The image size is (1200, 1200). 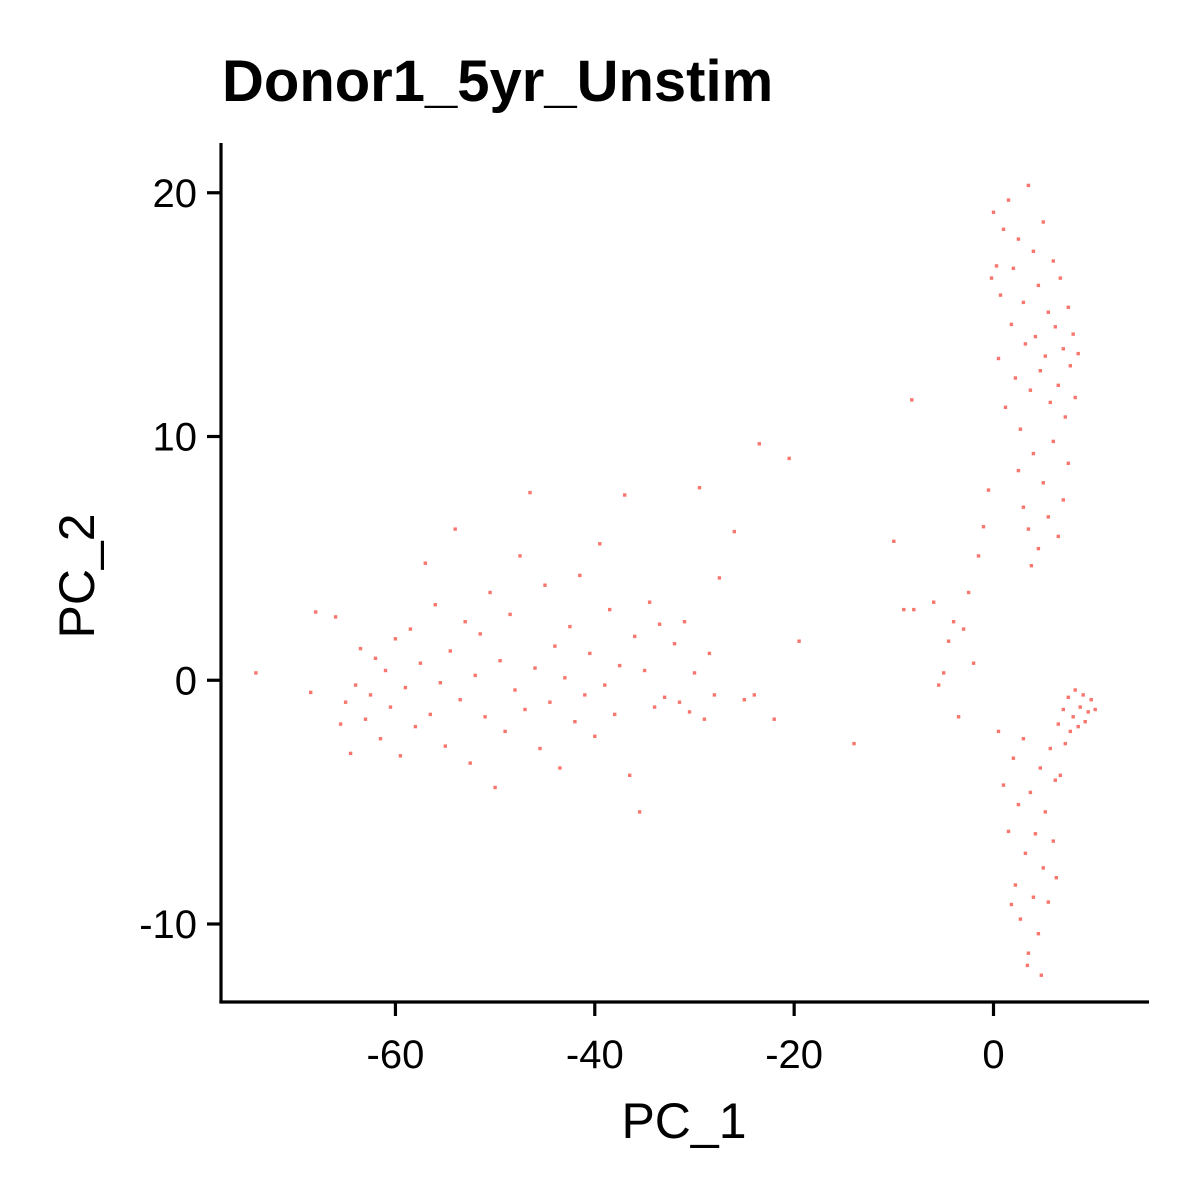 What do you see at coordinates (683, 1121) in the screenshot?
I see `x-axis-title: PC_1` at bounding box center [683, 1121].